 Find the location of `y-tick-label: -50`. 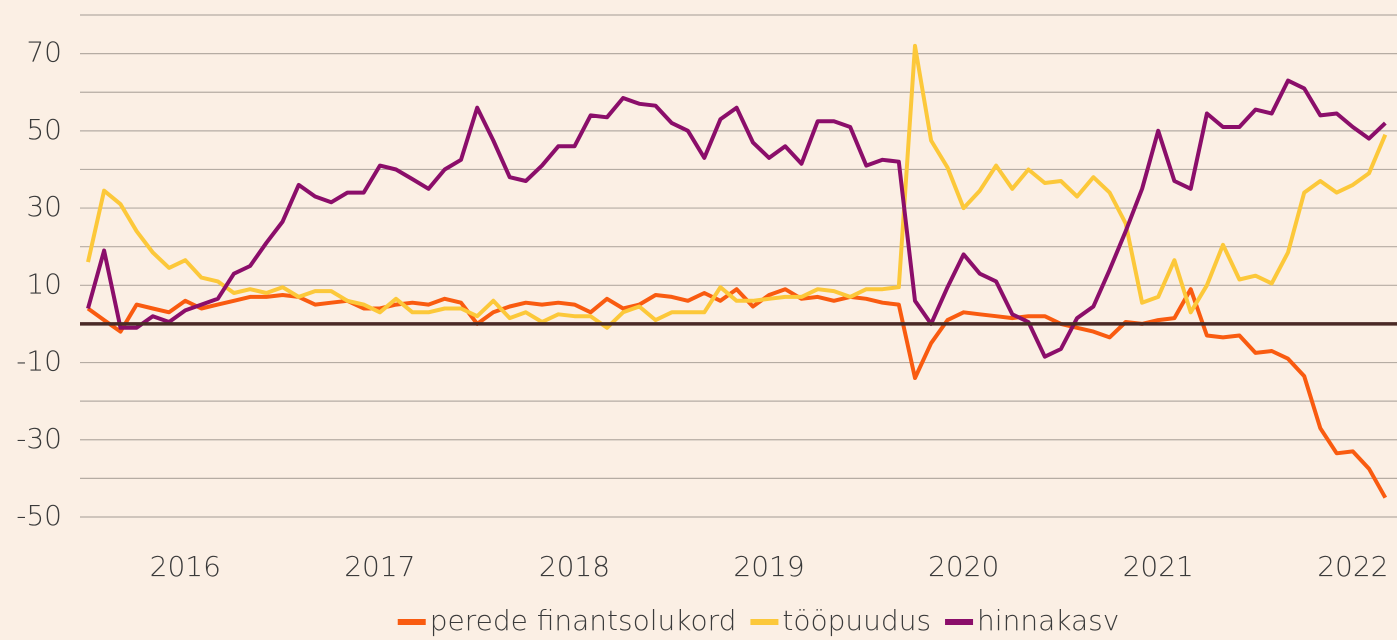

y-tick-label: -50 is located at coordinates (39, 515).